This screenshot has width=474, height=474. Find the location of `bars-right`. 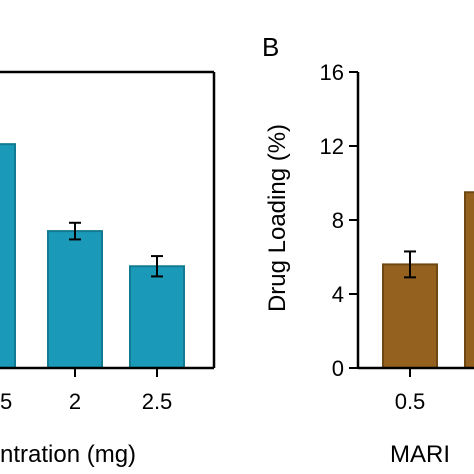

bars-right is located at coordinates (428, 280).